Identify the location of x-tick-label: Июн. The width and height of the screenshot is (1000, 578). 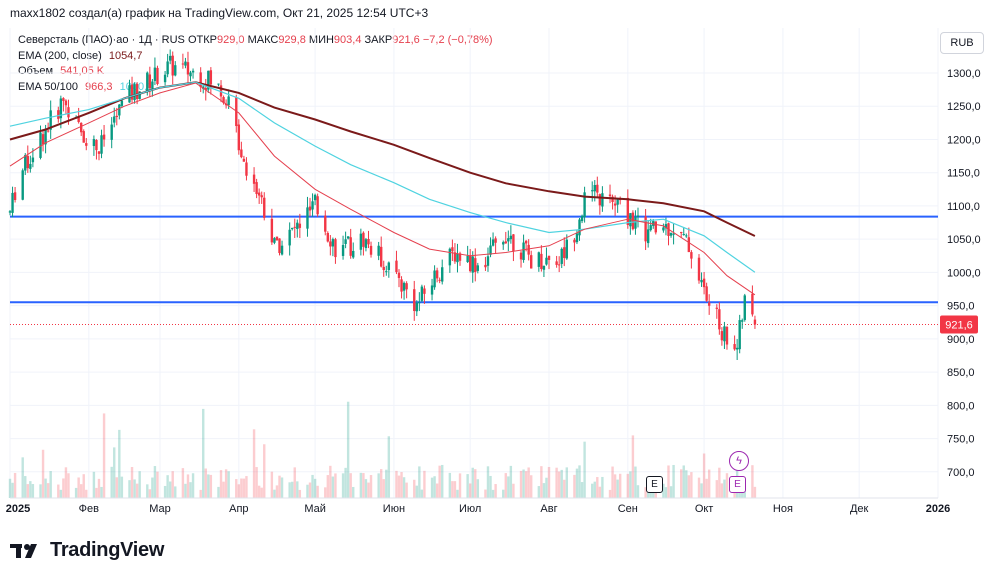
(394, 509).